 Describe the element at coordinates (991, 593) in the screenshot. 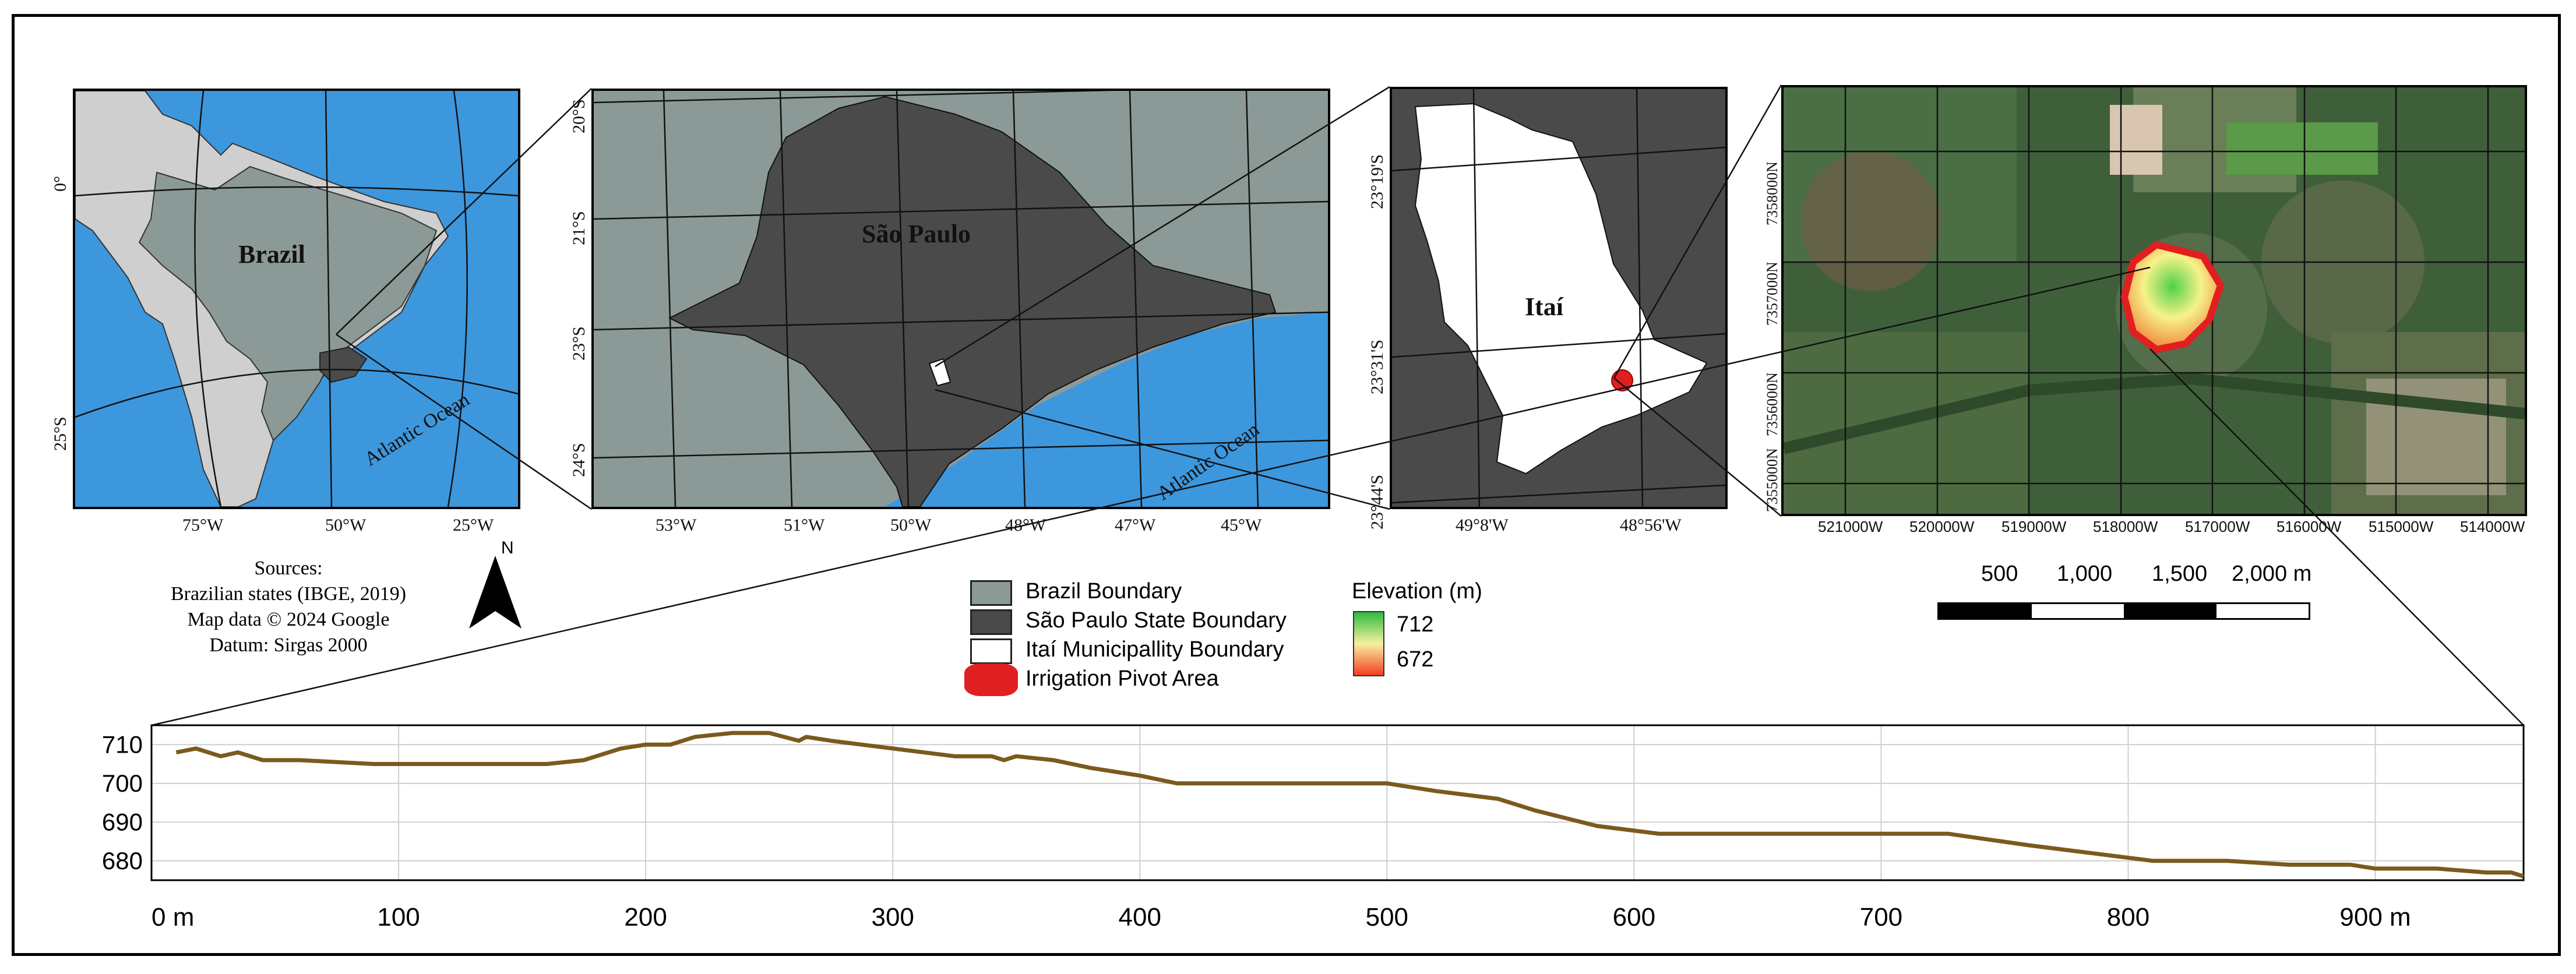

I see `legend-swatch-brazil` at that location.